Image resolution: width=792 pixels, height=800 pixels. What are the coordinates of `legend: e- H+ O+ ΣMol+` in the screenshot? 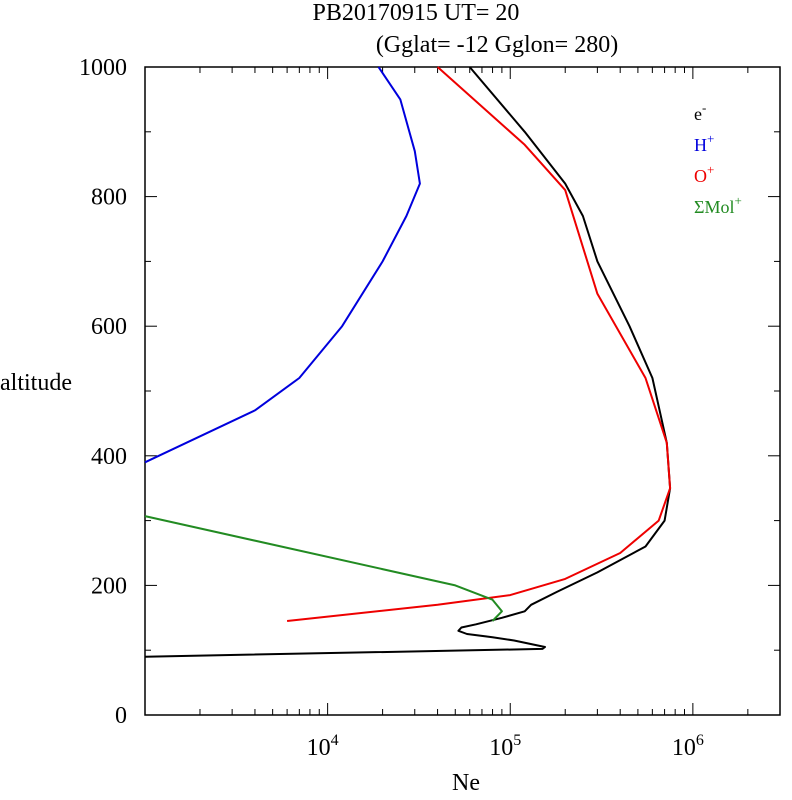 It's located at (718, 158).